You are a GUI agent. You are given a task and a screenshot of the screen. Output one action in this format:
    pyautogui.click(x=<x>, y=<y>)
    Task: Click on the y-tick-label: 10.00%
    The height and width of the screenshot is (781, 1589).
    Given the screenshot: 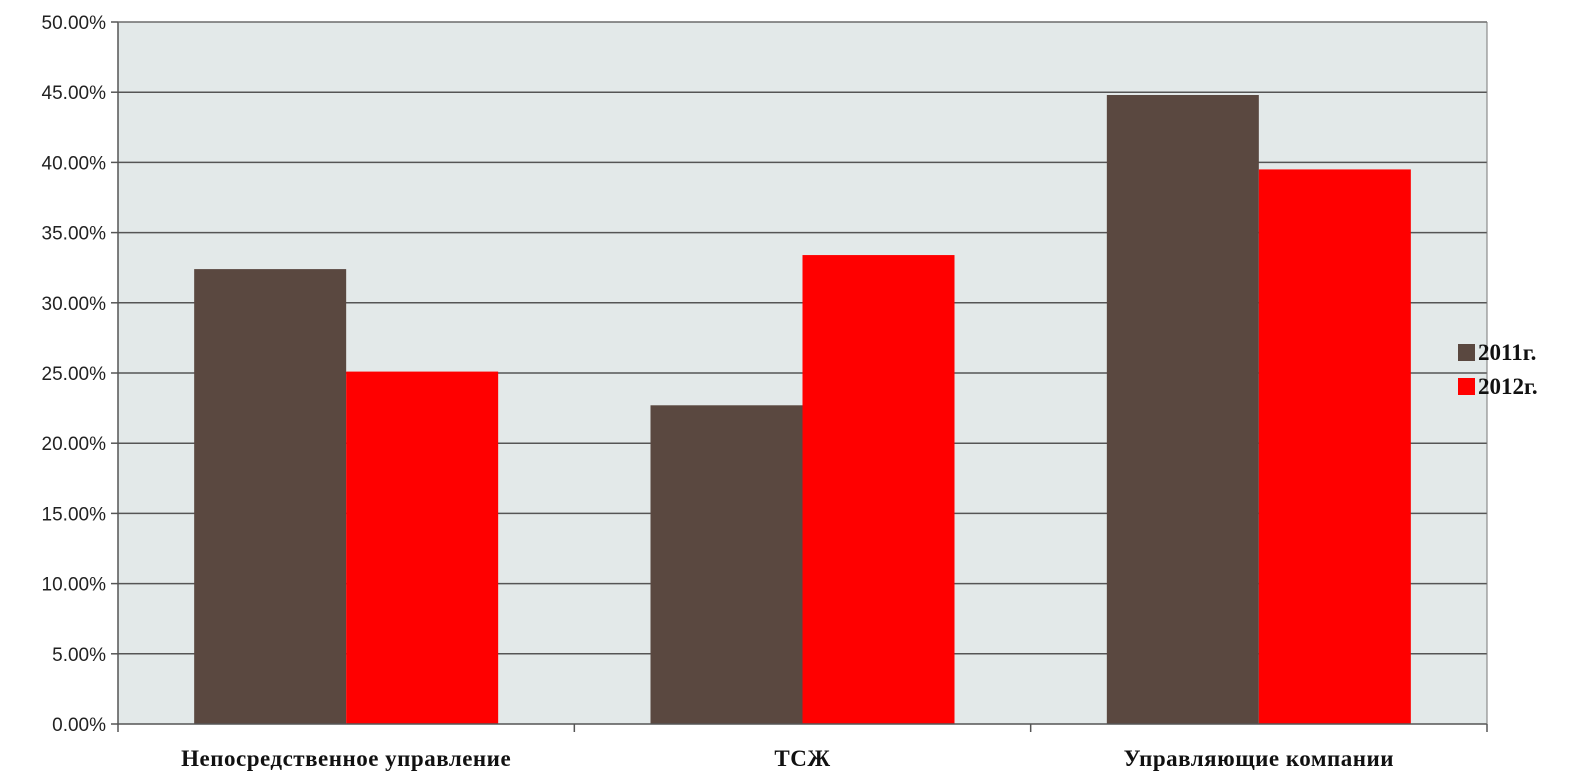 What is the action you would take?
    pyautogui.click(x=74, y=585)
    